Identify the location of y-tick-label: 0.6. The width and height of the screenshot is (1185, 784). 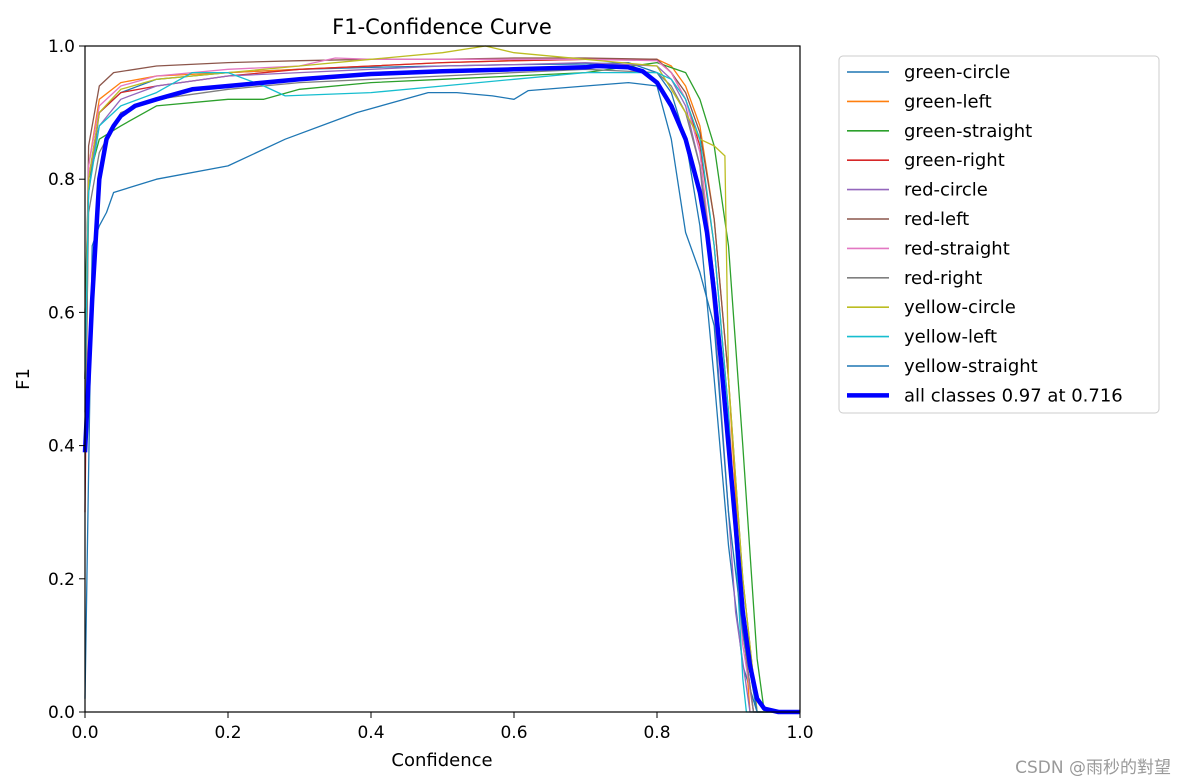
(61, 313).